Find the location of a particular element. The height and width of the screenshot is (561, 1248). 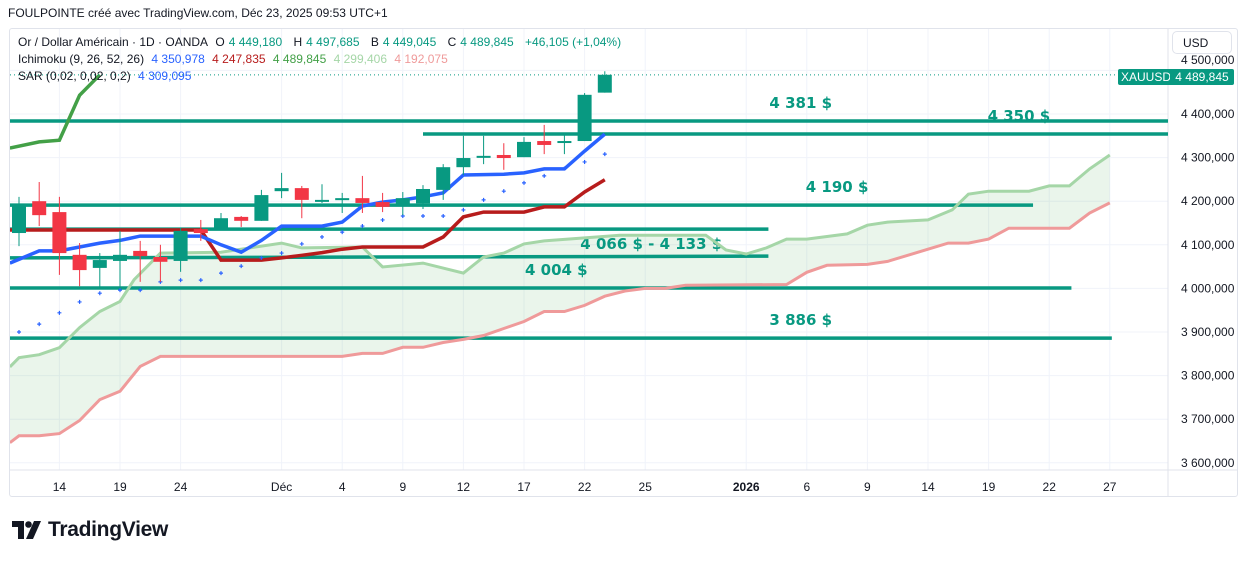

open: 4 449,180 is located at coordinates (255, 42).